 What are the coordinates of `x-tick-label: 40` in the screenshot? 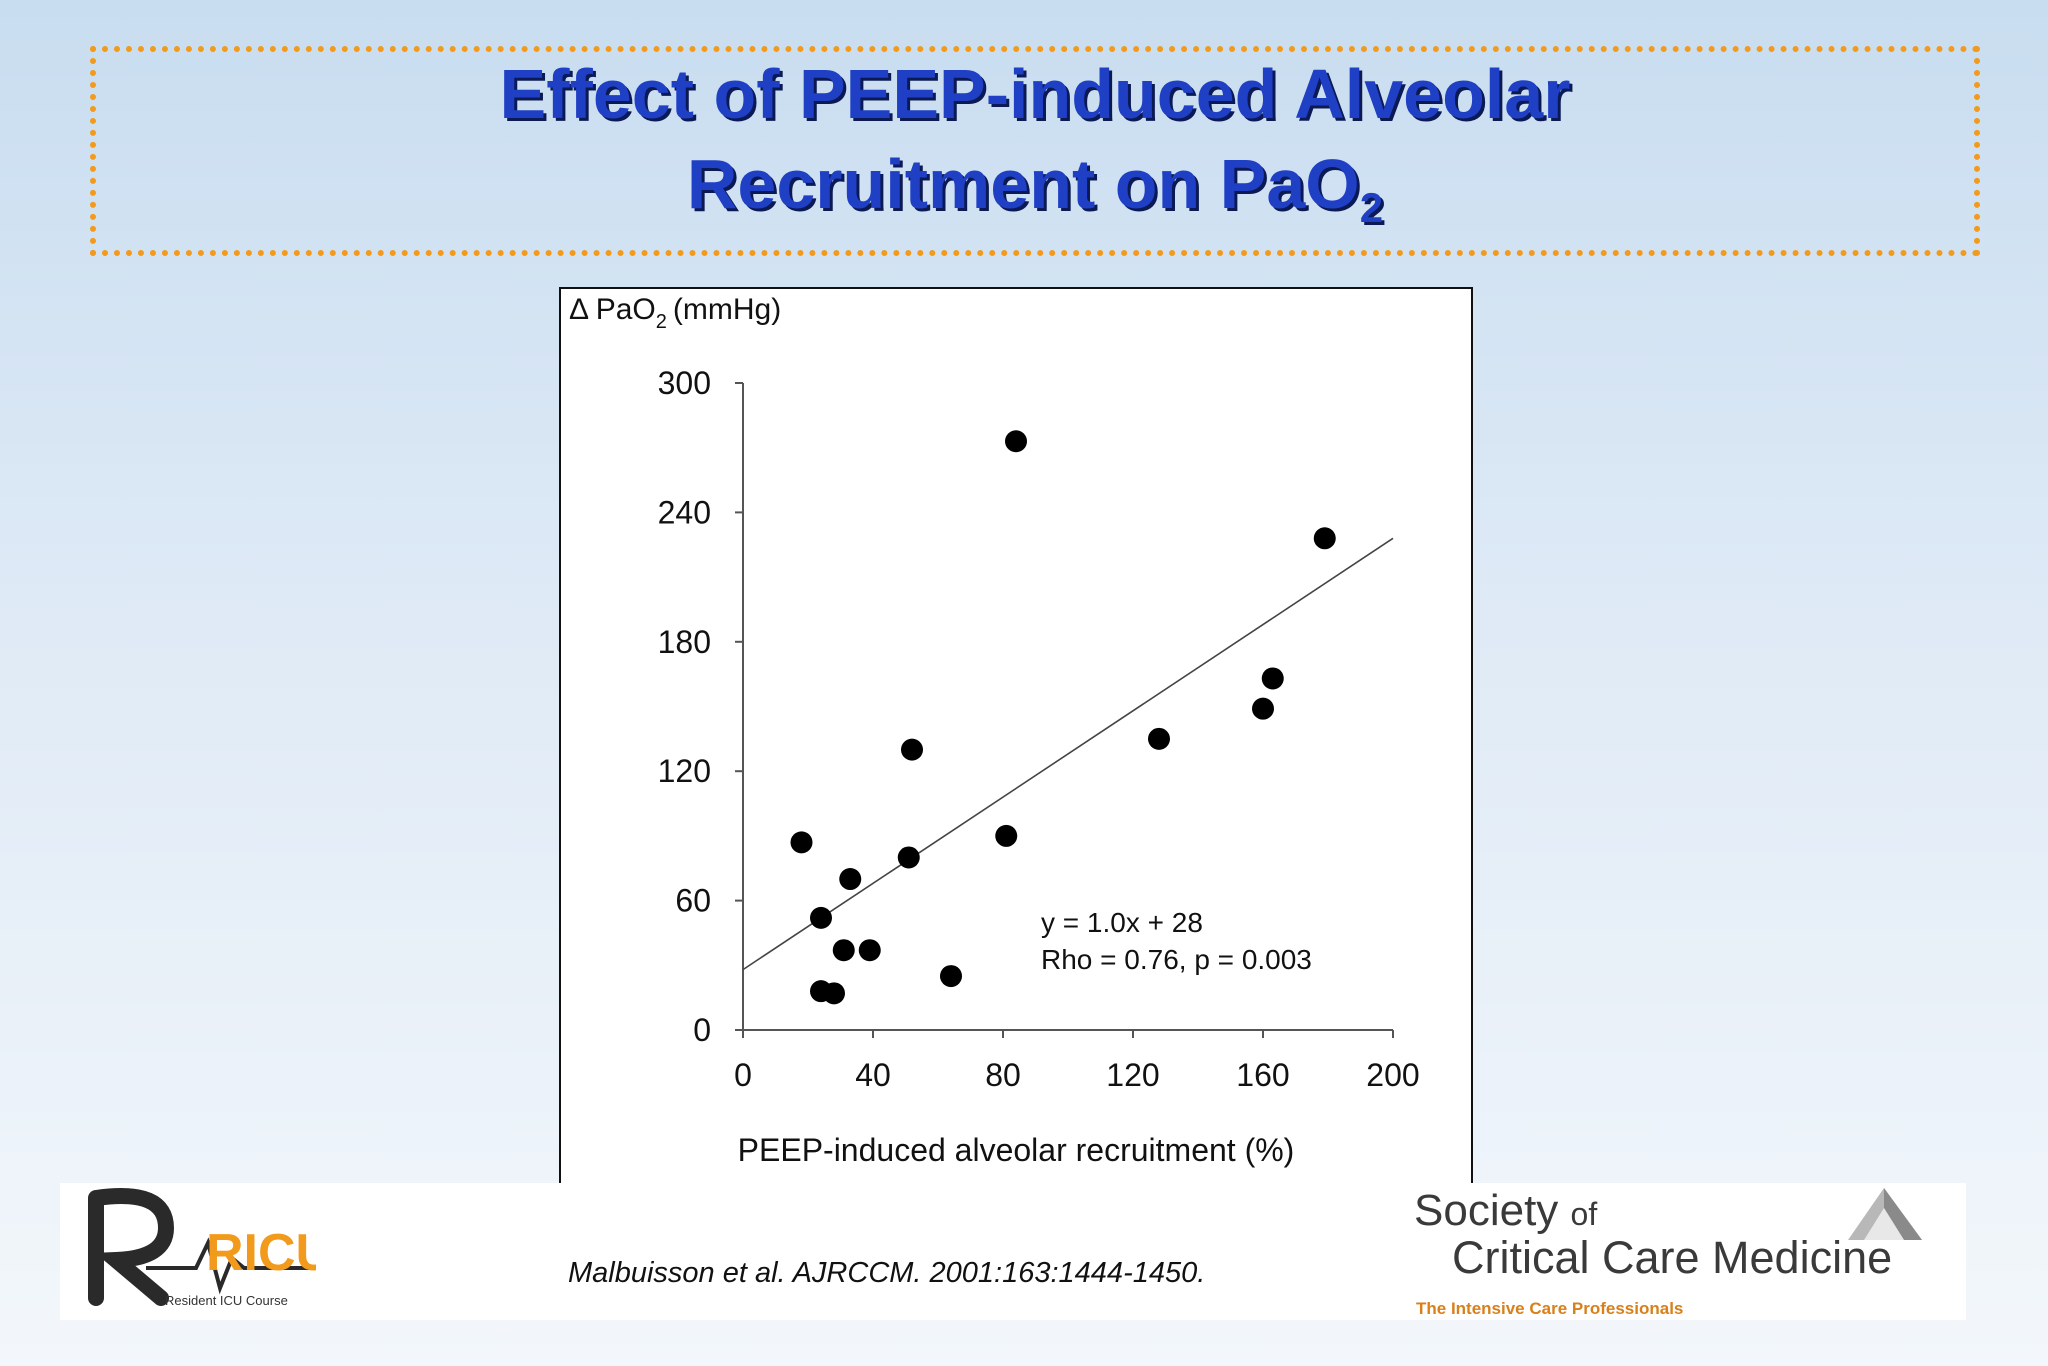 It's located at (873, 1075).